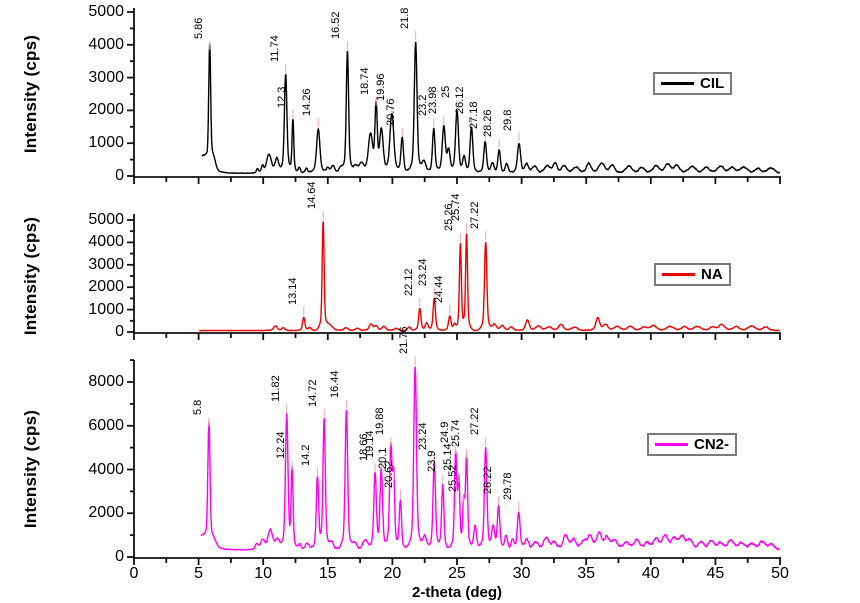 Image resolution: width=860 pixels, height=603 pixels. I want to click on xrd-trace-CIL, so click(491, 108).